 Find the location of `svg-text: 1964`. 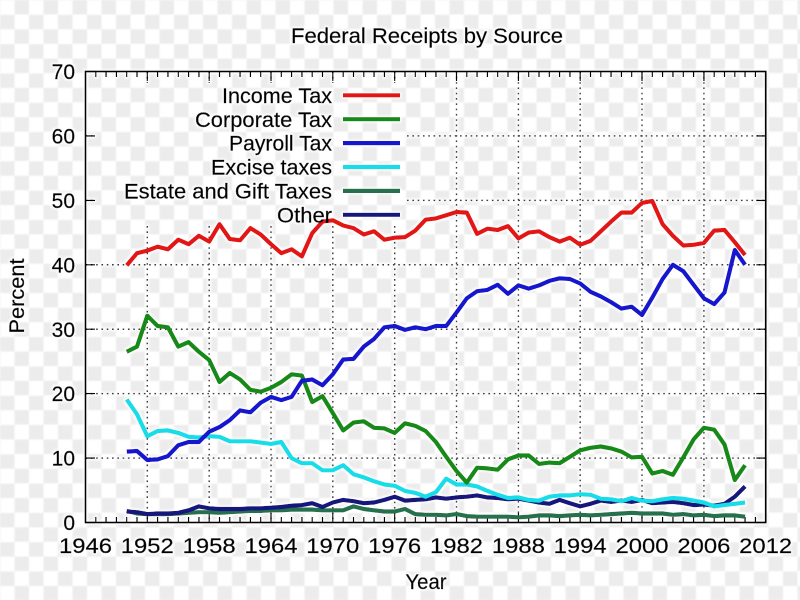

svg-text: 1964 is located at coordinates (271, 546).